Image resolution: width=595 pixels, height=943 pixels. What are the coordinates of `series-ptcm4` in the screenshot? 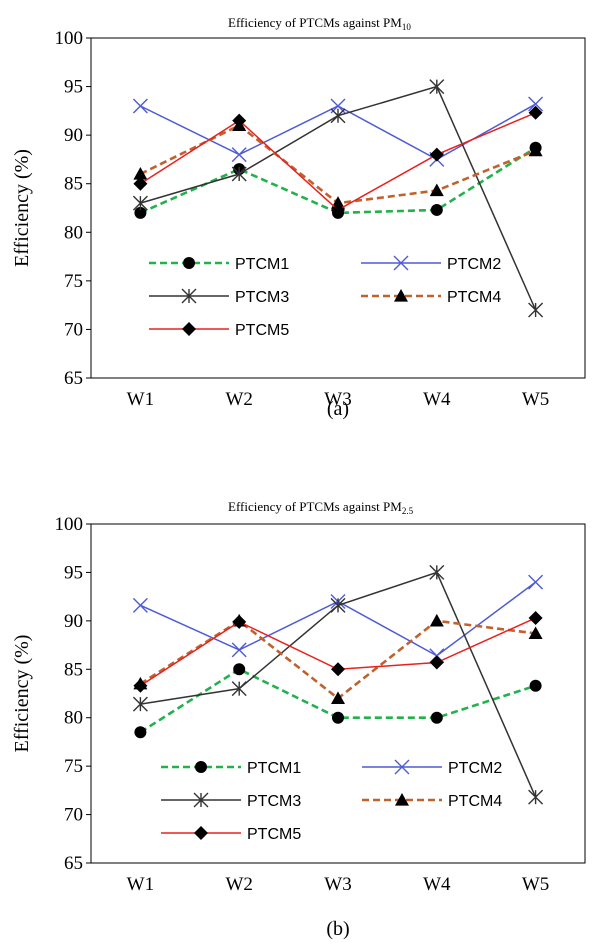 It's located at (338, 658).